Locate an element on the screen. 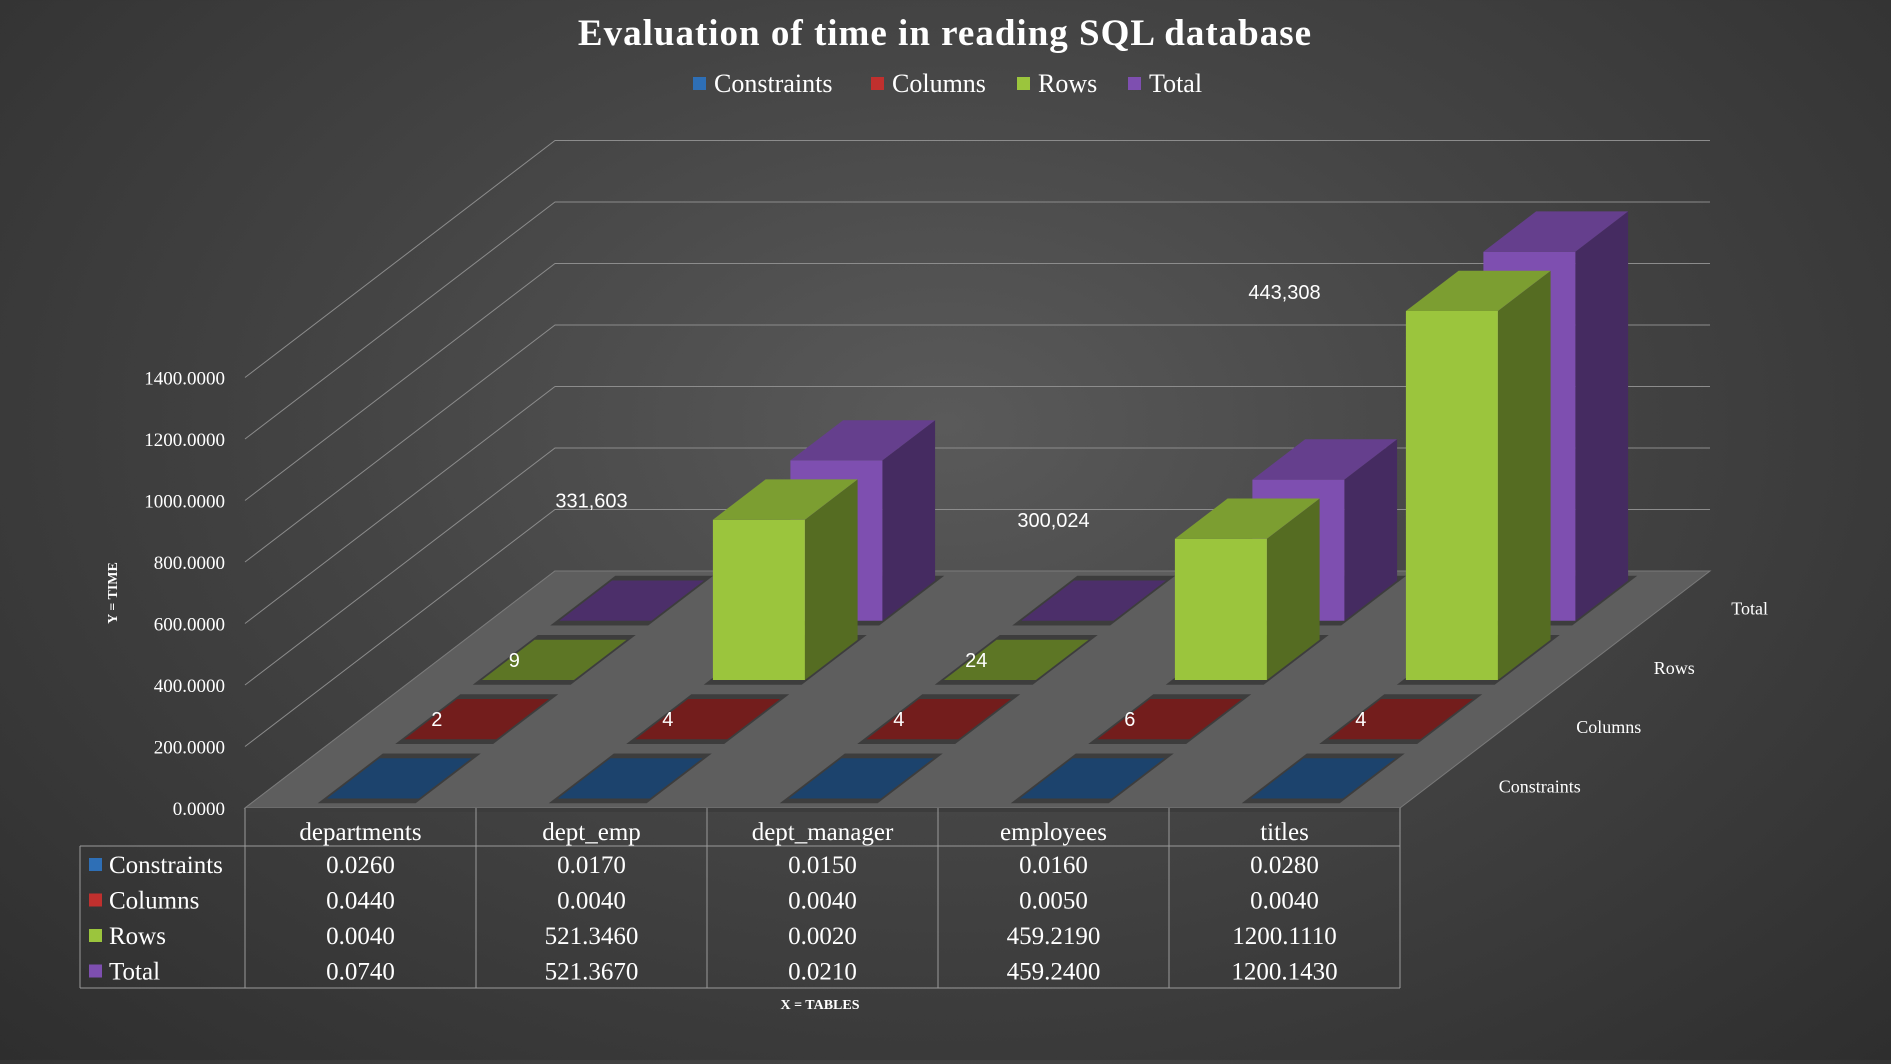  bar-rows-employees is located at coordinates (1247, 591).